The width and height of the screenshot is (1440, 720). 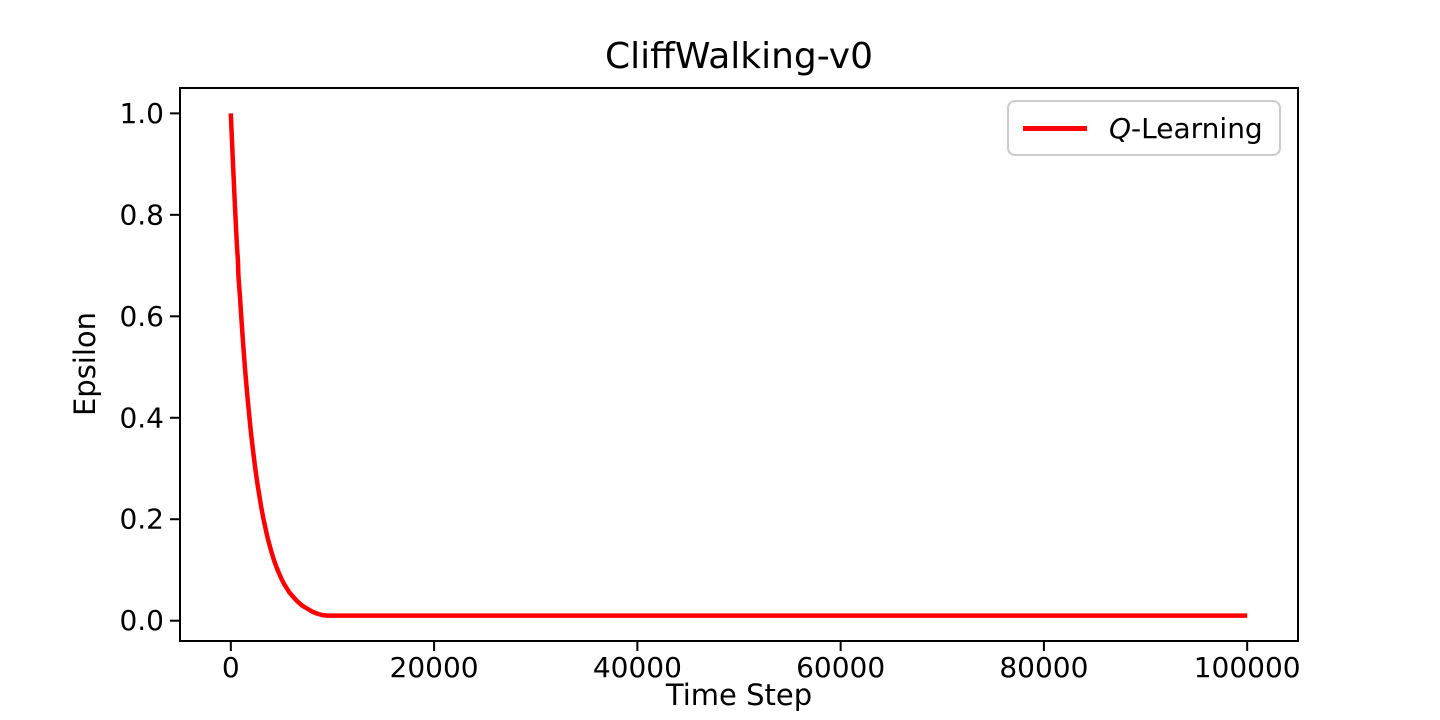 What do you see at coordinates (1043, 667) in the screenshot?
I see `x-axis-tick-label: 80000` at bounding box center [1043, 667].